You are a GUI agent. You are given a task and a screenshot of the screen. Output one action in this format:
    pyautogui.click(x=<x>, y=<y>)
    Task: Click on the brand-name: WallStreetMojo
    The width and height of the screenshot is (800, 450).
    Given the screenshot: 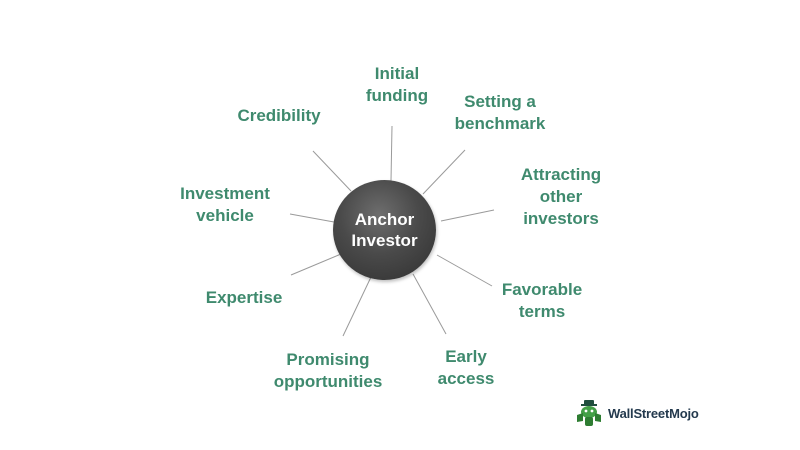 What is the action you would take?
    pyautogui.click(x=653, y=413)
    